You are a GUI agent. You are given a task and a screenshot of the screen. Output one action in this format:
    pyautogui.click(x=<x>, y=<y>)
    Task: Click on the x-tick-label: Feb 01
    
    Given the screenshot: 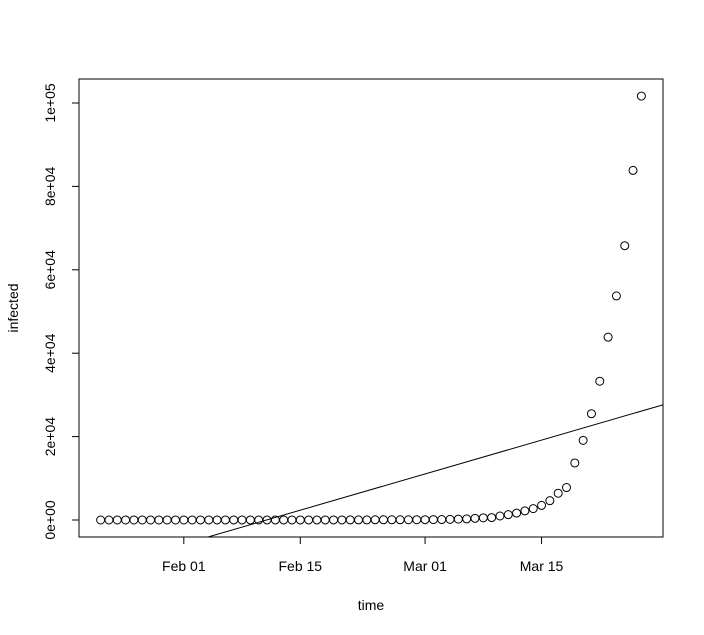 What is the action you would take?
    pyautogui.click(x=184, y=566)
    